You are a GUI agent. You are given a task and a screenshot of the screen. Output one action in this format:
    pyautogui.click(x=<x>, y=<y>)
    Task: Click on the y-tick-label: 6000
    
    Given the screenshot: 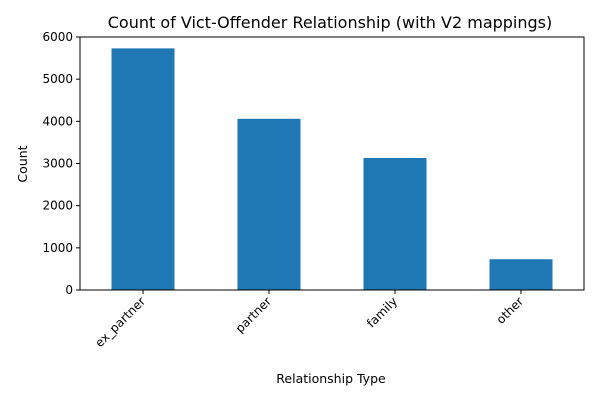 What is the action you would take?
    pyautogui.click(x=57, y=37)
    